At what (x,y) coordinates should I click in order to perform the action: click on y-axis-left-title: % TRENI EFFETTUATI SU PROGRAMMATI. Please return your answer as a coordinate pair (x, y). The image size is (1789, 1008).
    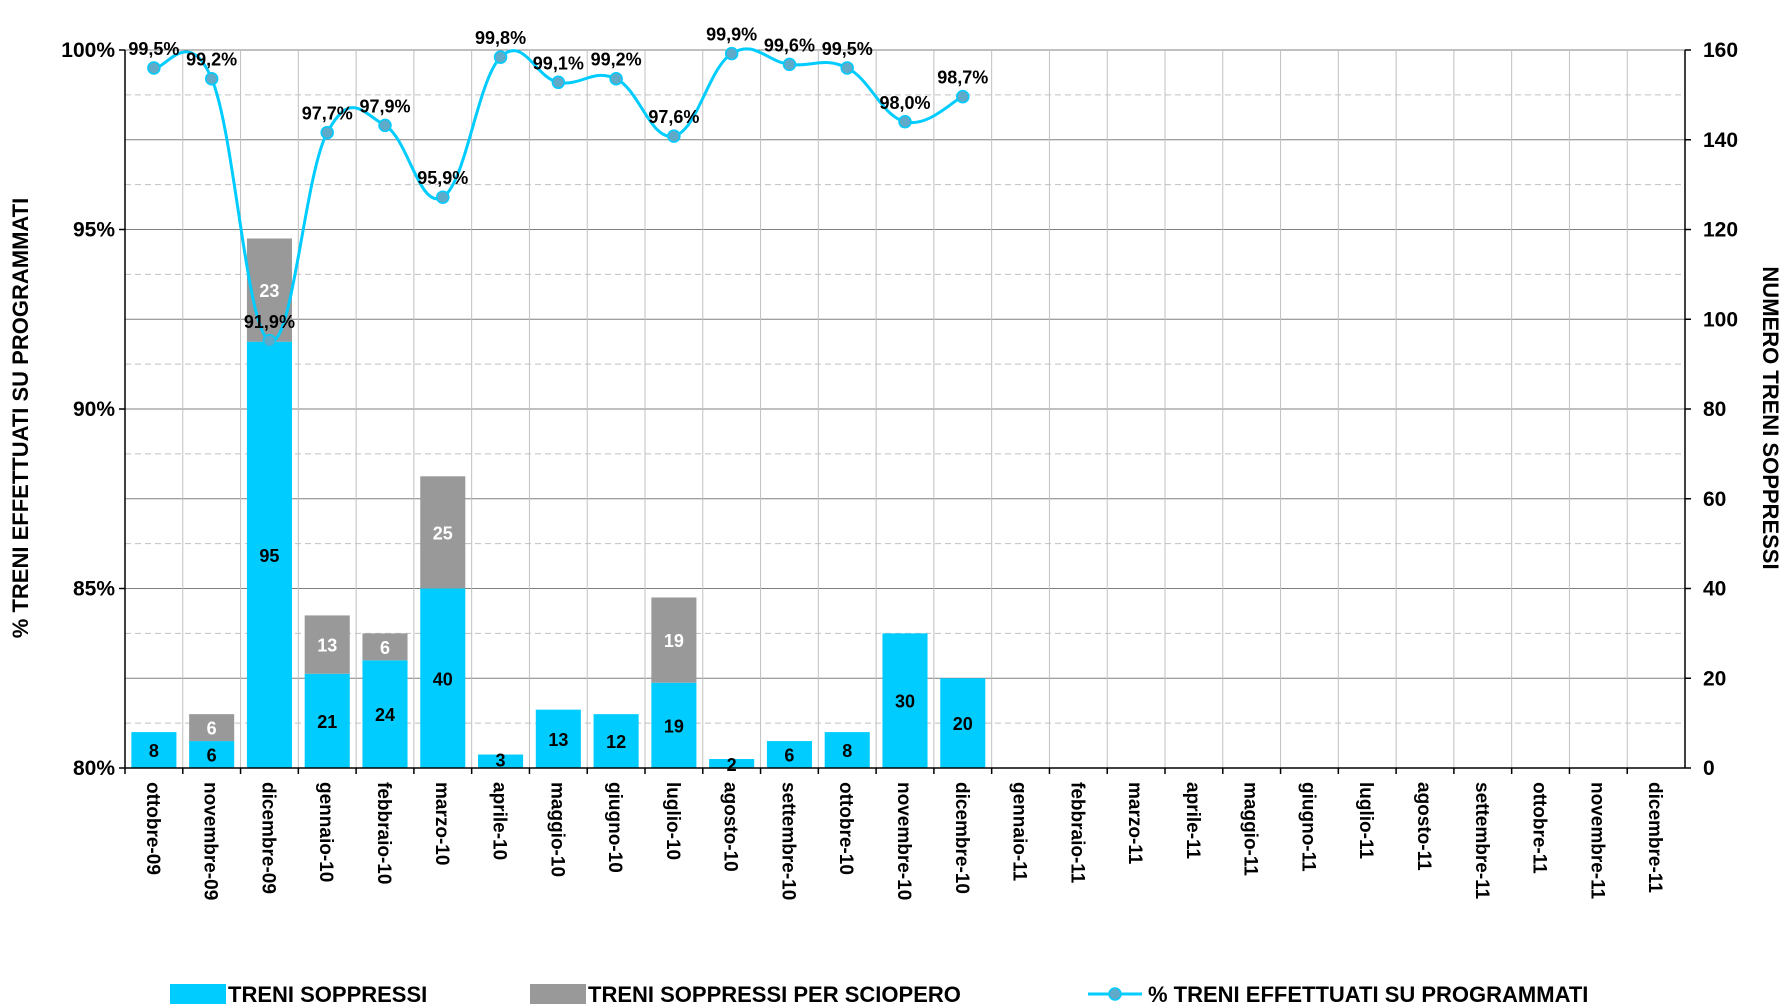
    Looking at the image, I should click on (20, 418).